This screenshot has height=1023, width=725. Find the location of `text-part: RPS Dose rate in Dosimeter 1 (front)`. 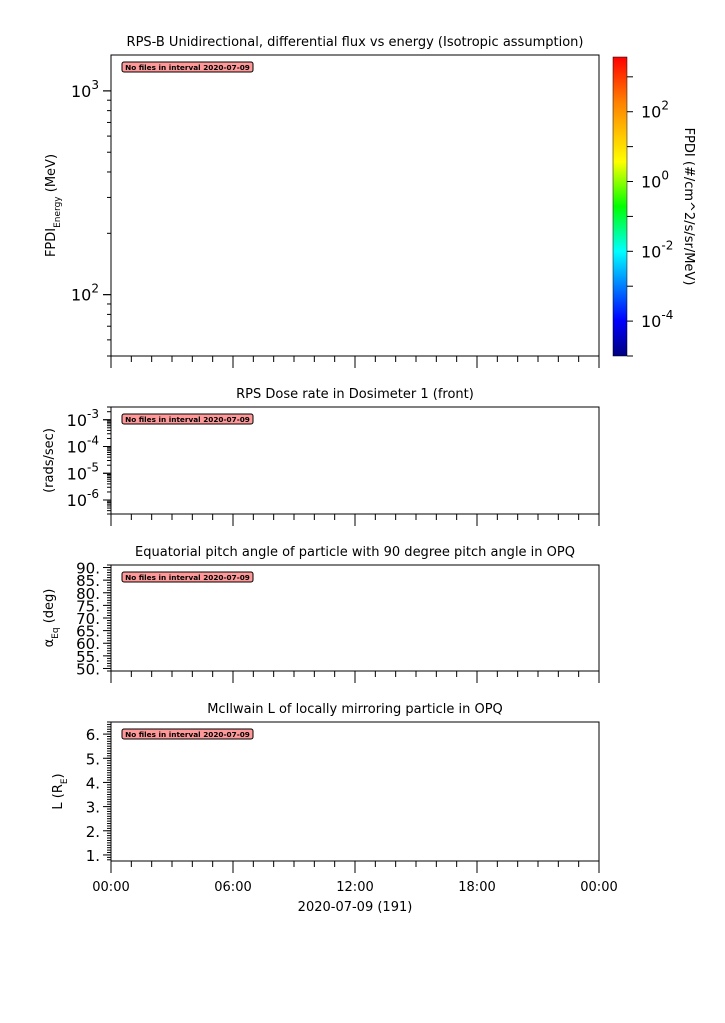

text-part: RPS Dose rate in Dosimeter 1 (front) is located at coordinates (355, 394).